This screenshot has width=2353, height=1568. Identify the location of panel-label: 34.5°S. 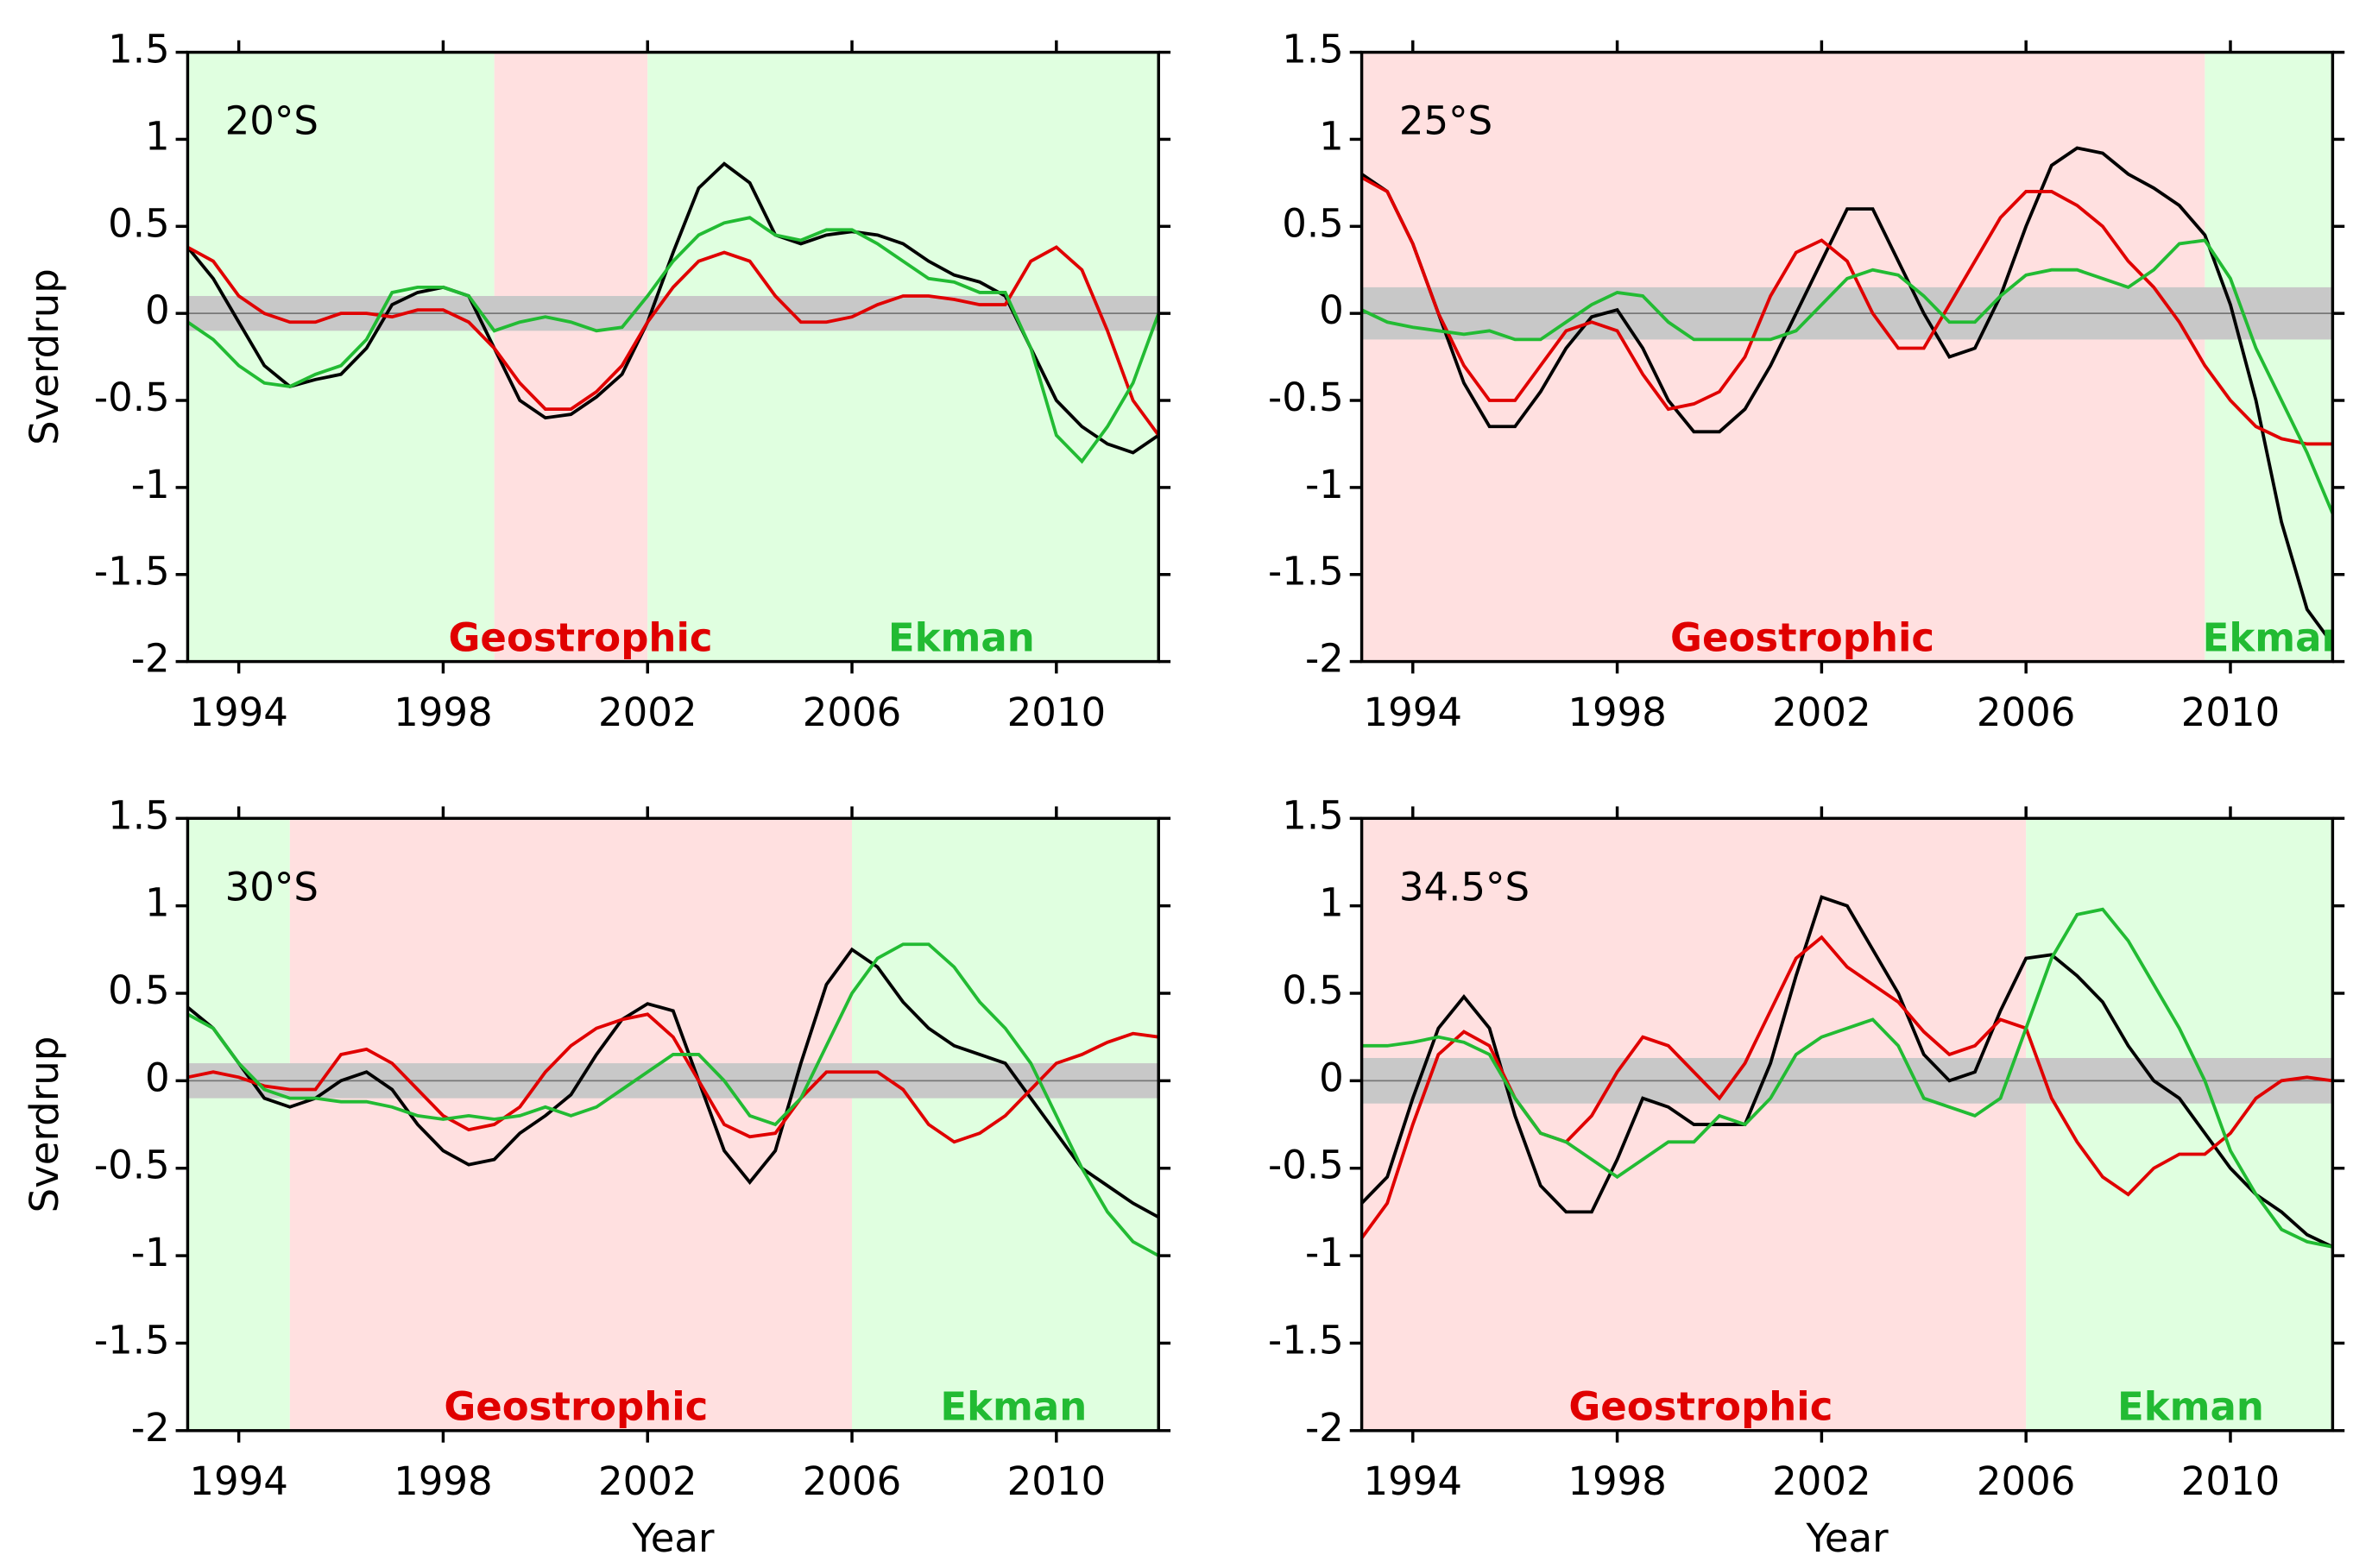
(1464, 887).